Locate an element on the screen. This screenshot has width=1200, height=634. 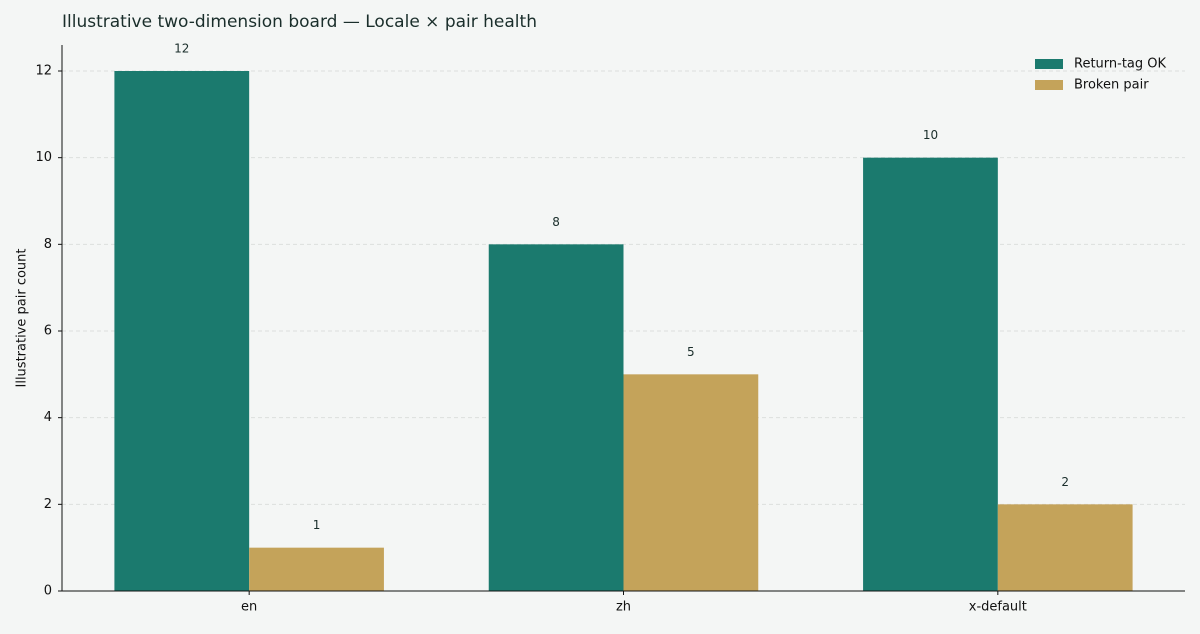
y-tick-label: 6 is located at coordinates (48, 331).